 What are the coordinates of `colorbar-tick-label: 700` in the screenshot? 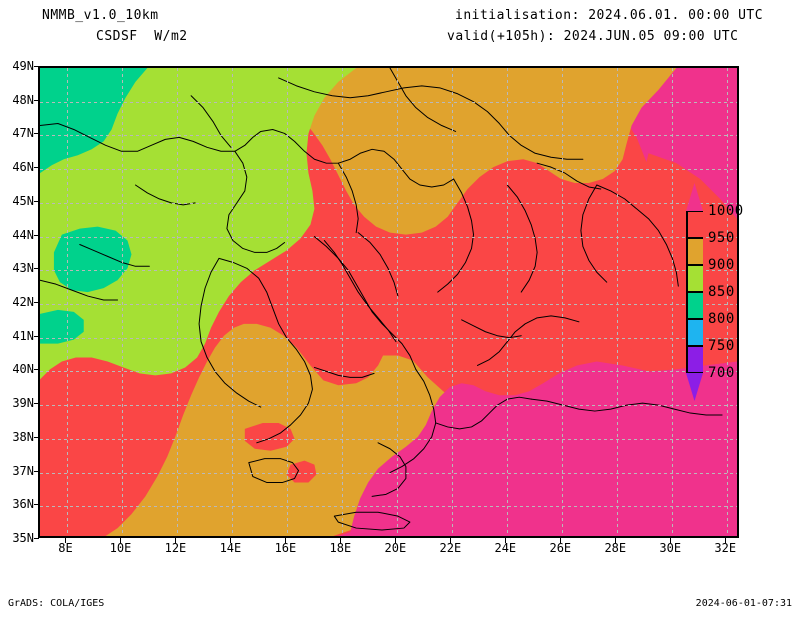 It's located at (721, 373).